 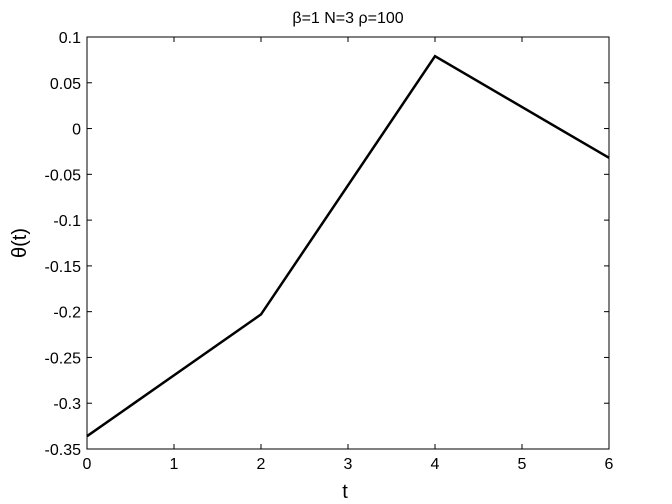 What do you see at coordinates (261, 464) in the screenshot?
I see `x-tick-label: 2` at bounding box center [261, 464].